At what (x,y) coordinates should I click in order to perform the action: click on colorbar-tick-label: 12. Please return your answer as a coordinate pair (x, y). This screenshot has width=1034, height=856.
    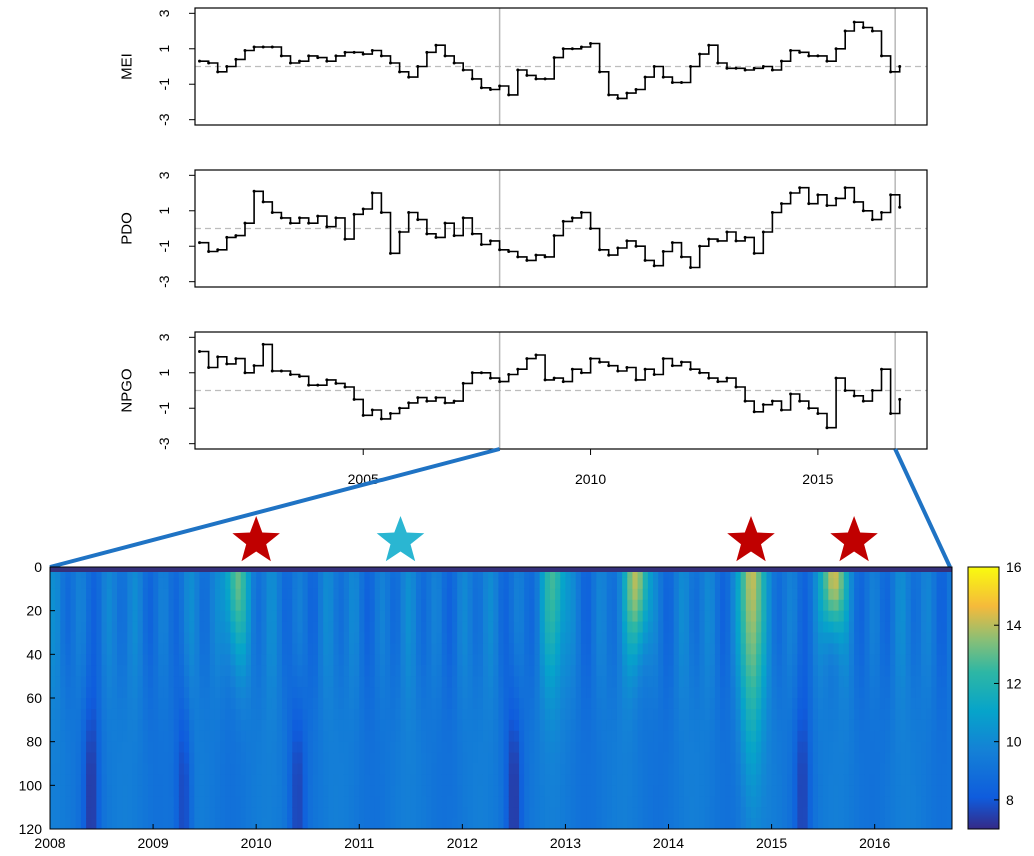
    Looking at the image, I should click on (1014, 683).